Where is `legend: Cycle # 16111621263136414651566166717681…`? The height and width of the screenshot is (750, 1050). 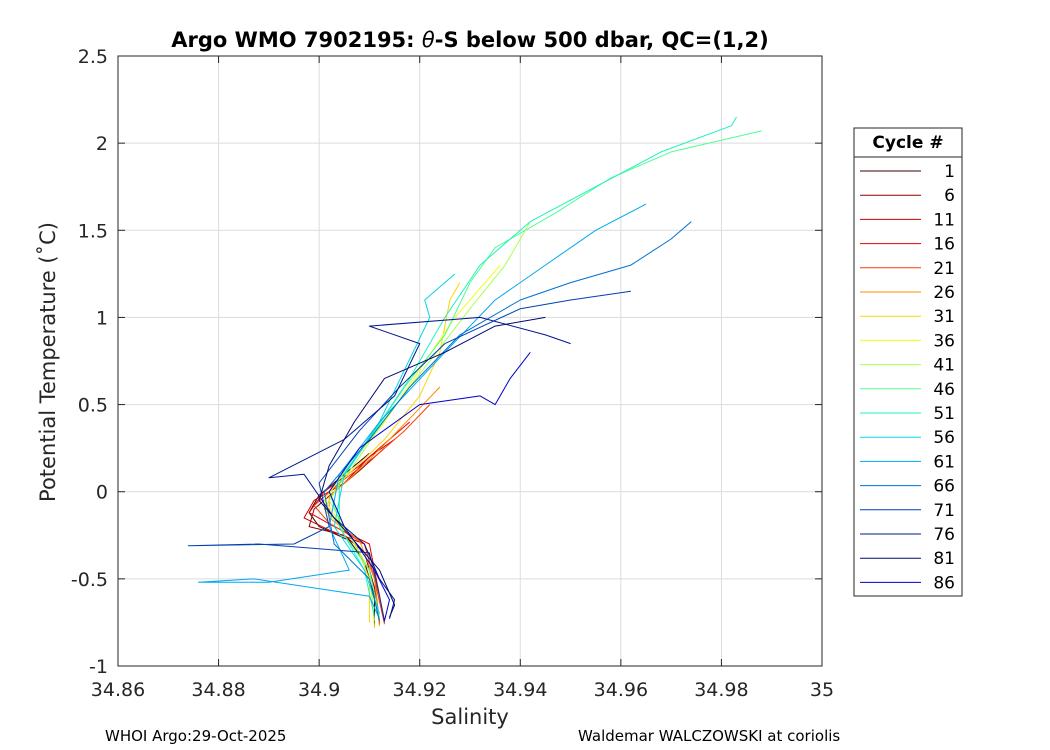
legend: Cycle # 16111621263136414651566166717681… is located at coordinates (908, 362).